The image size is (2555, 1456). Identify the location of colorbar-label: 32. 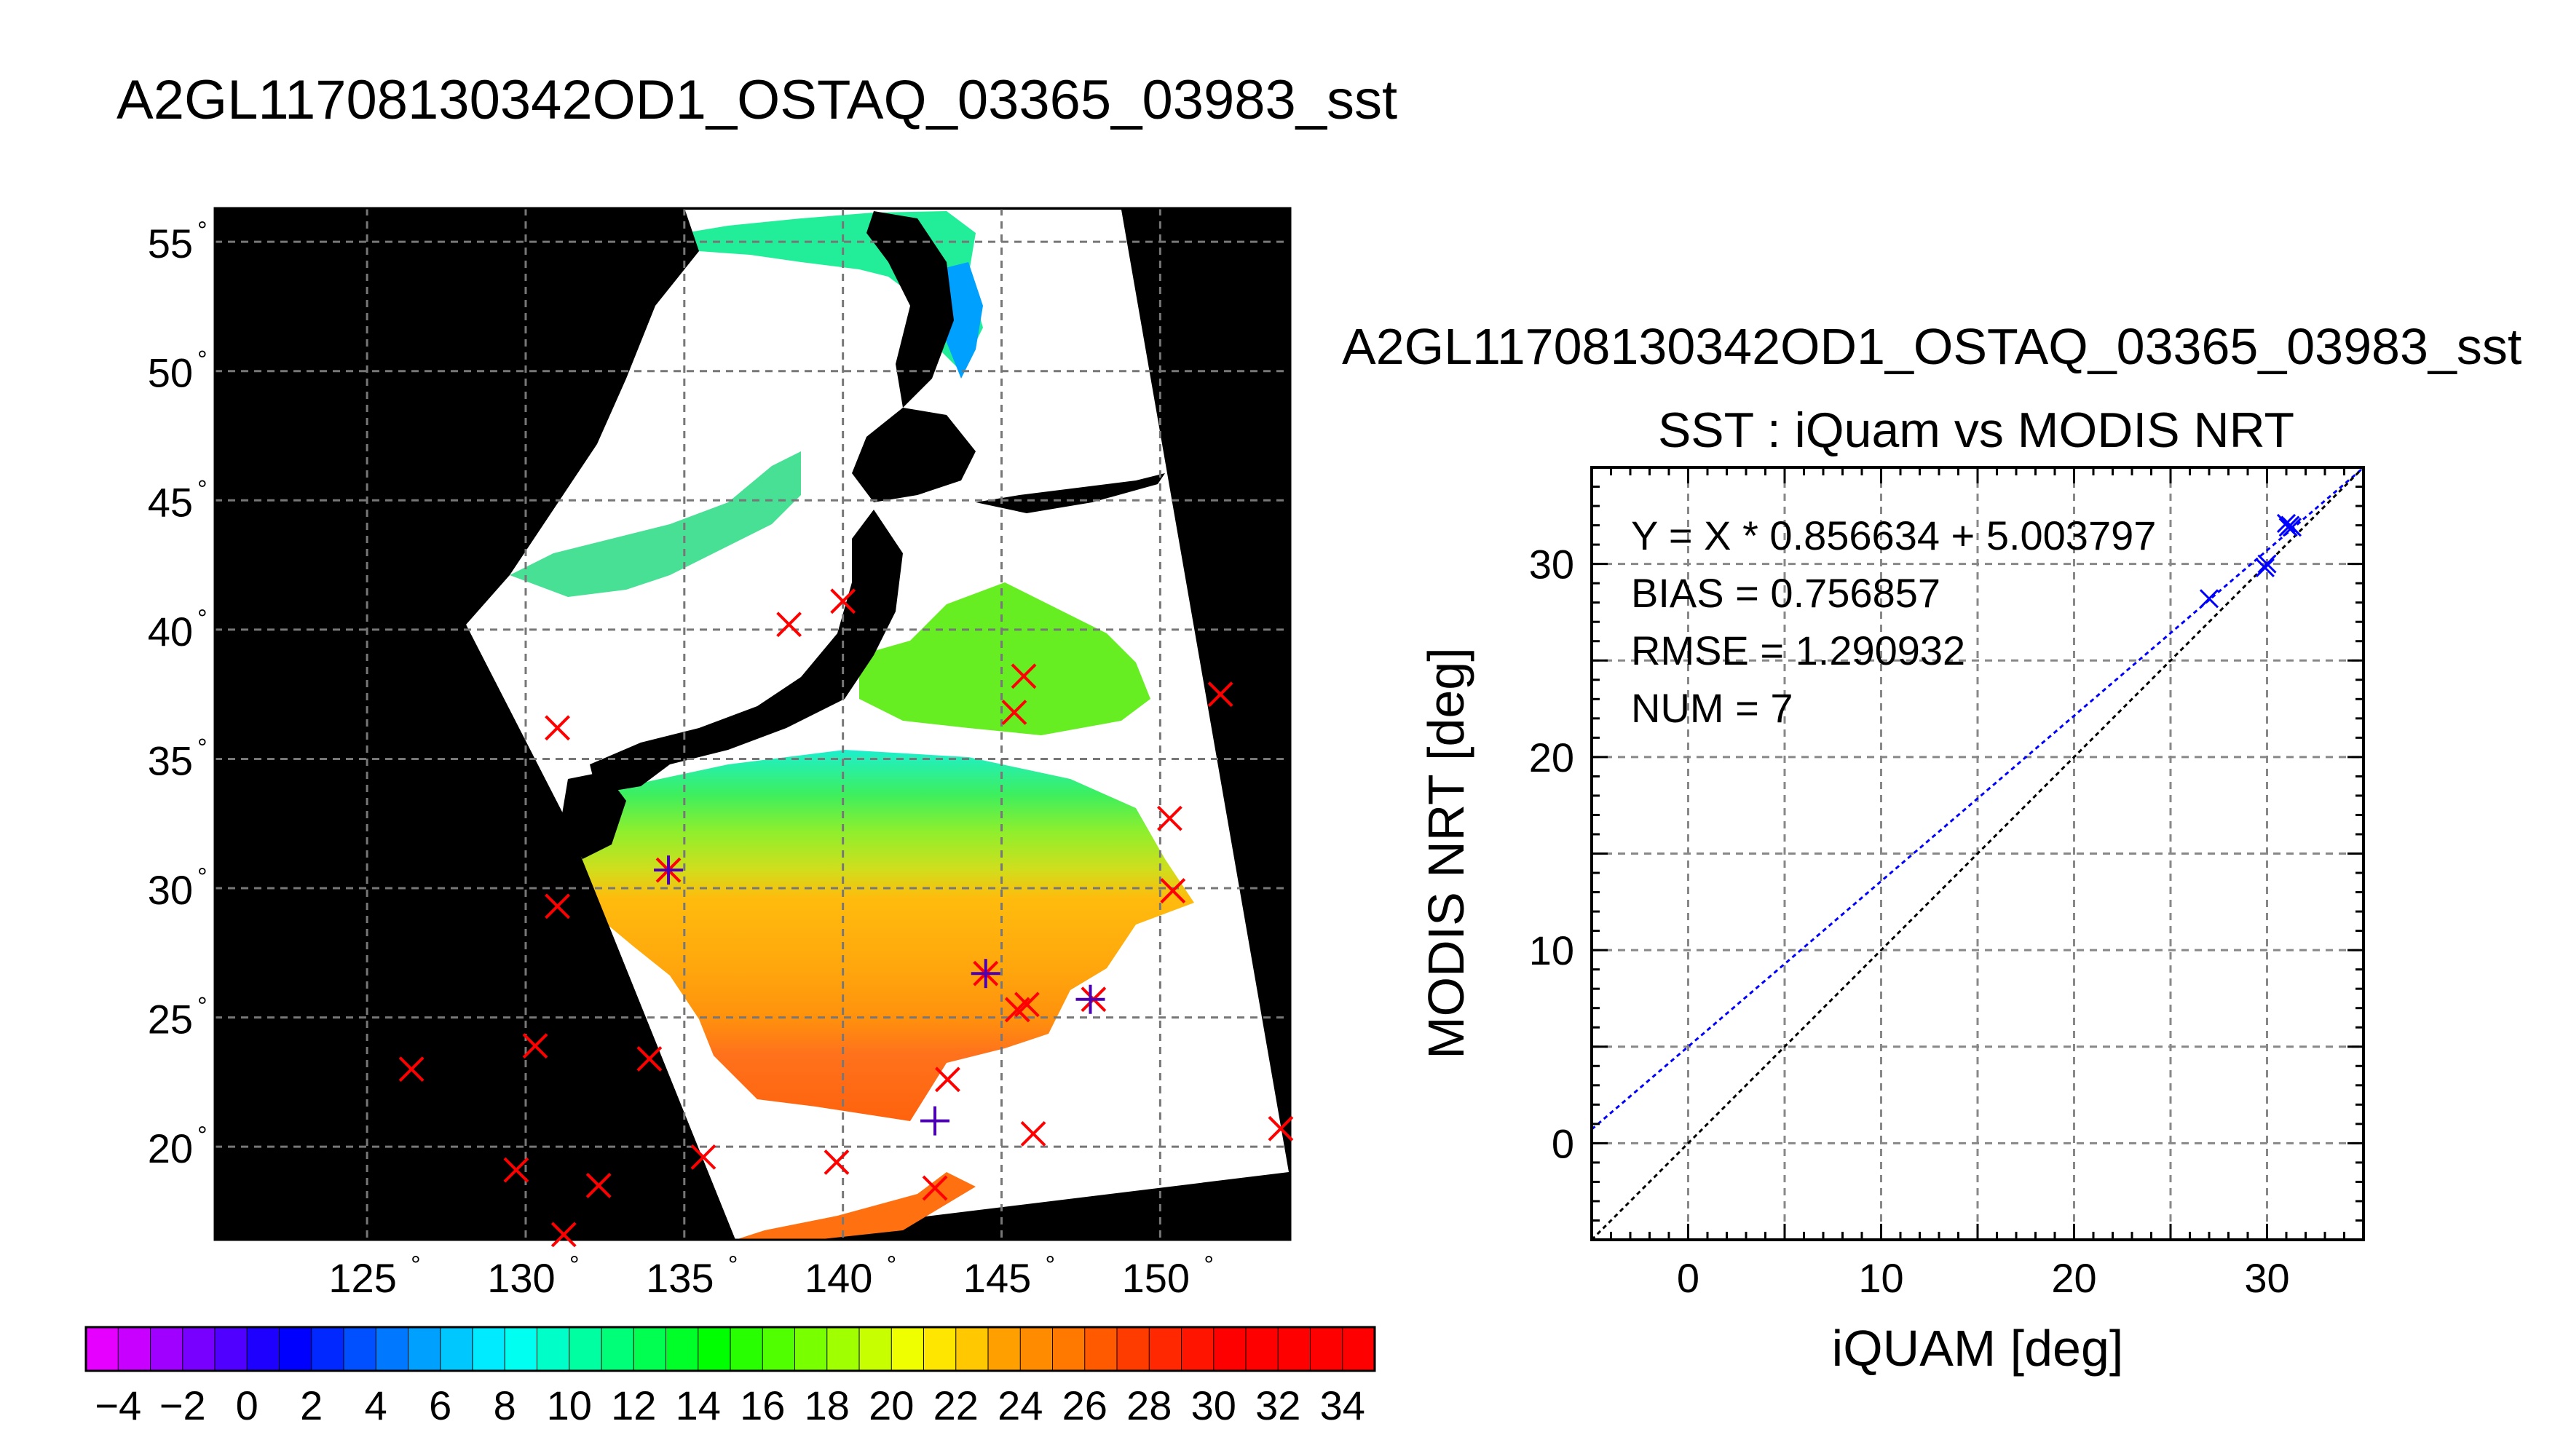
(1277, 1405).